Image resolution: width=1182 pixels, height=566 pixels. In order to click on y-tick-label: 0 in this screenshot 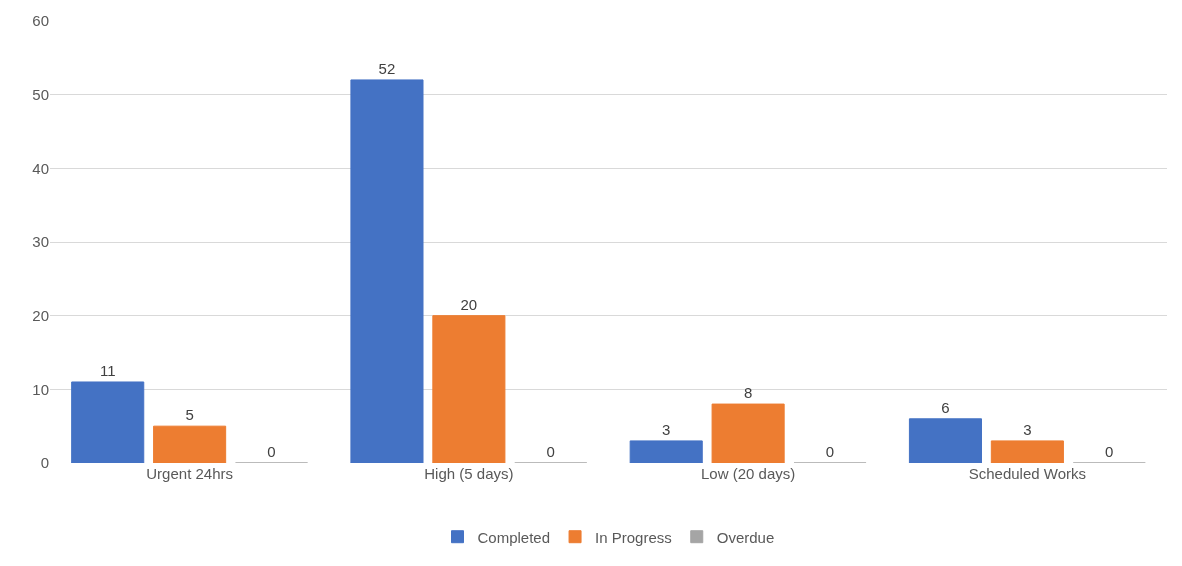, I will do `click(44, 463)`.